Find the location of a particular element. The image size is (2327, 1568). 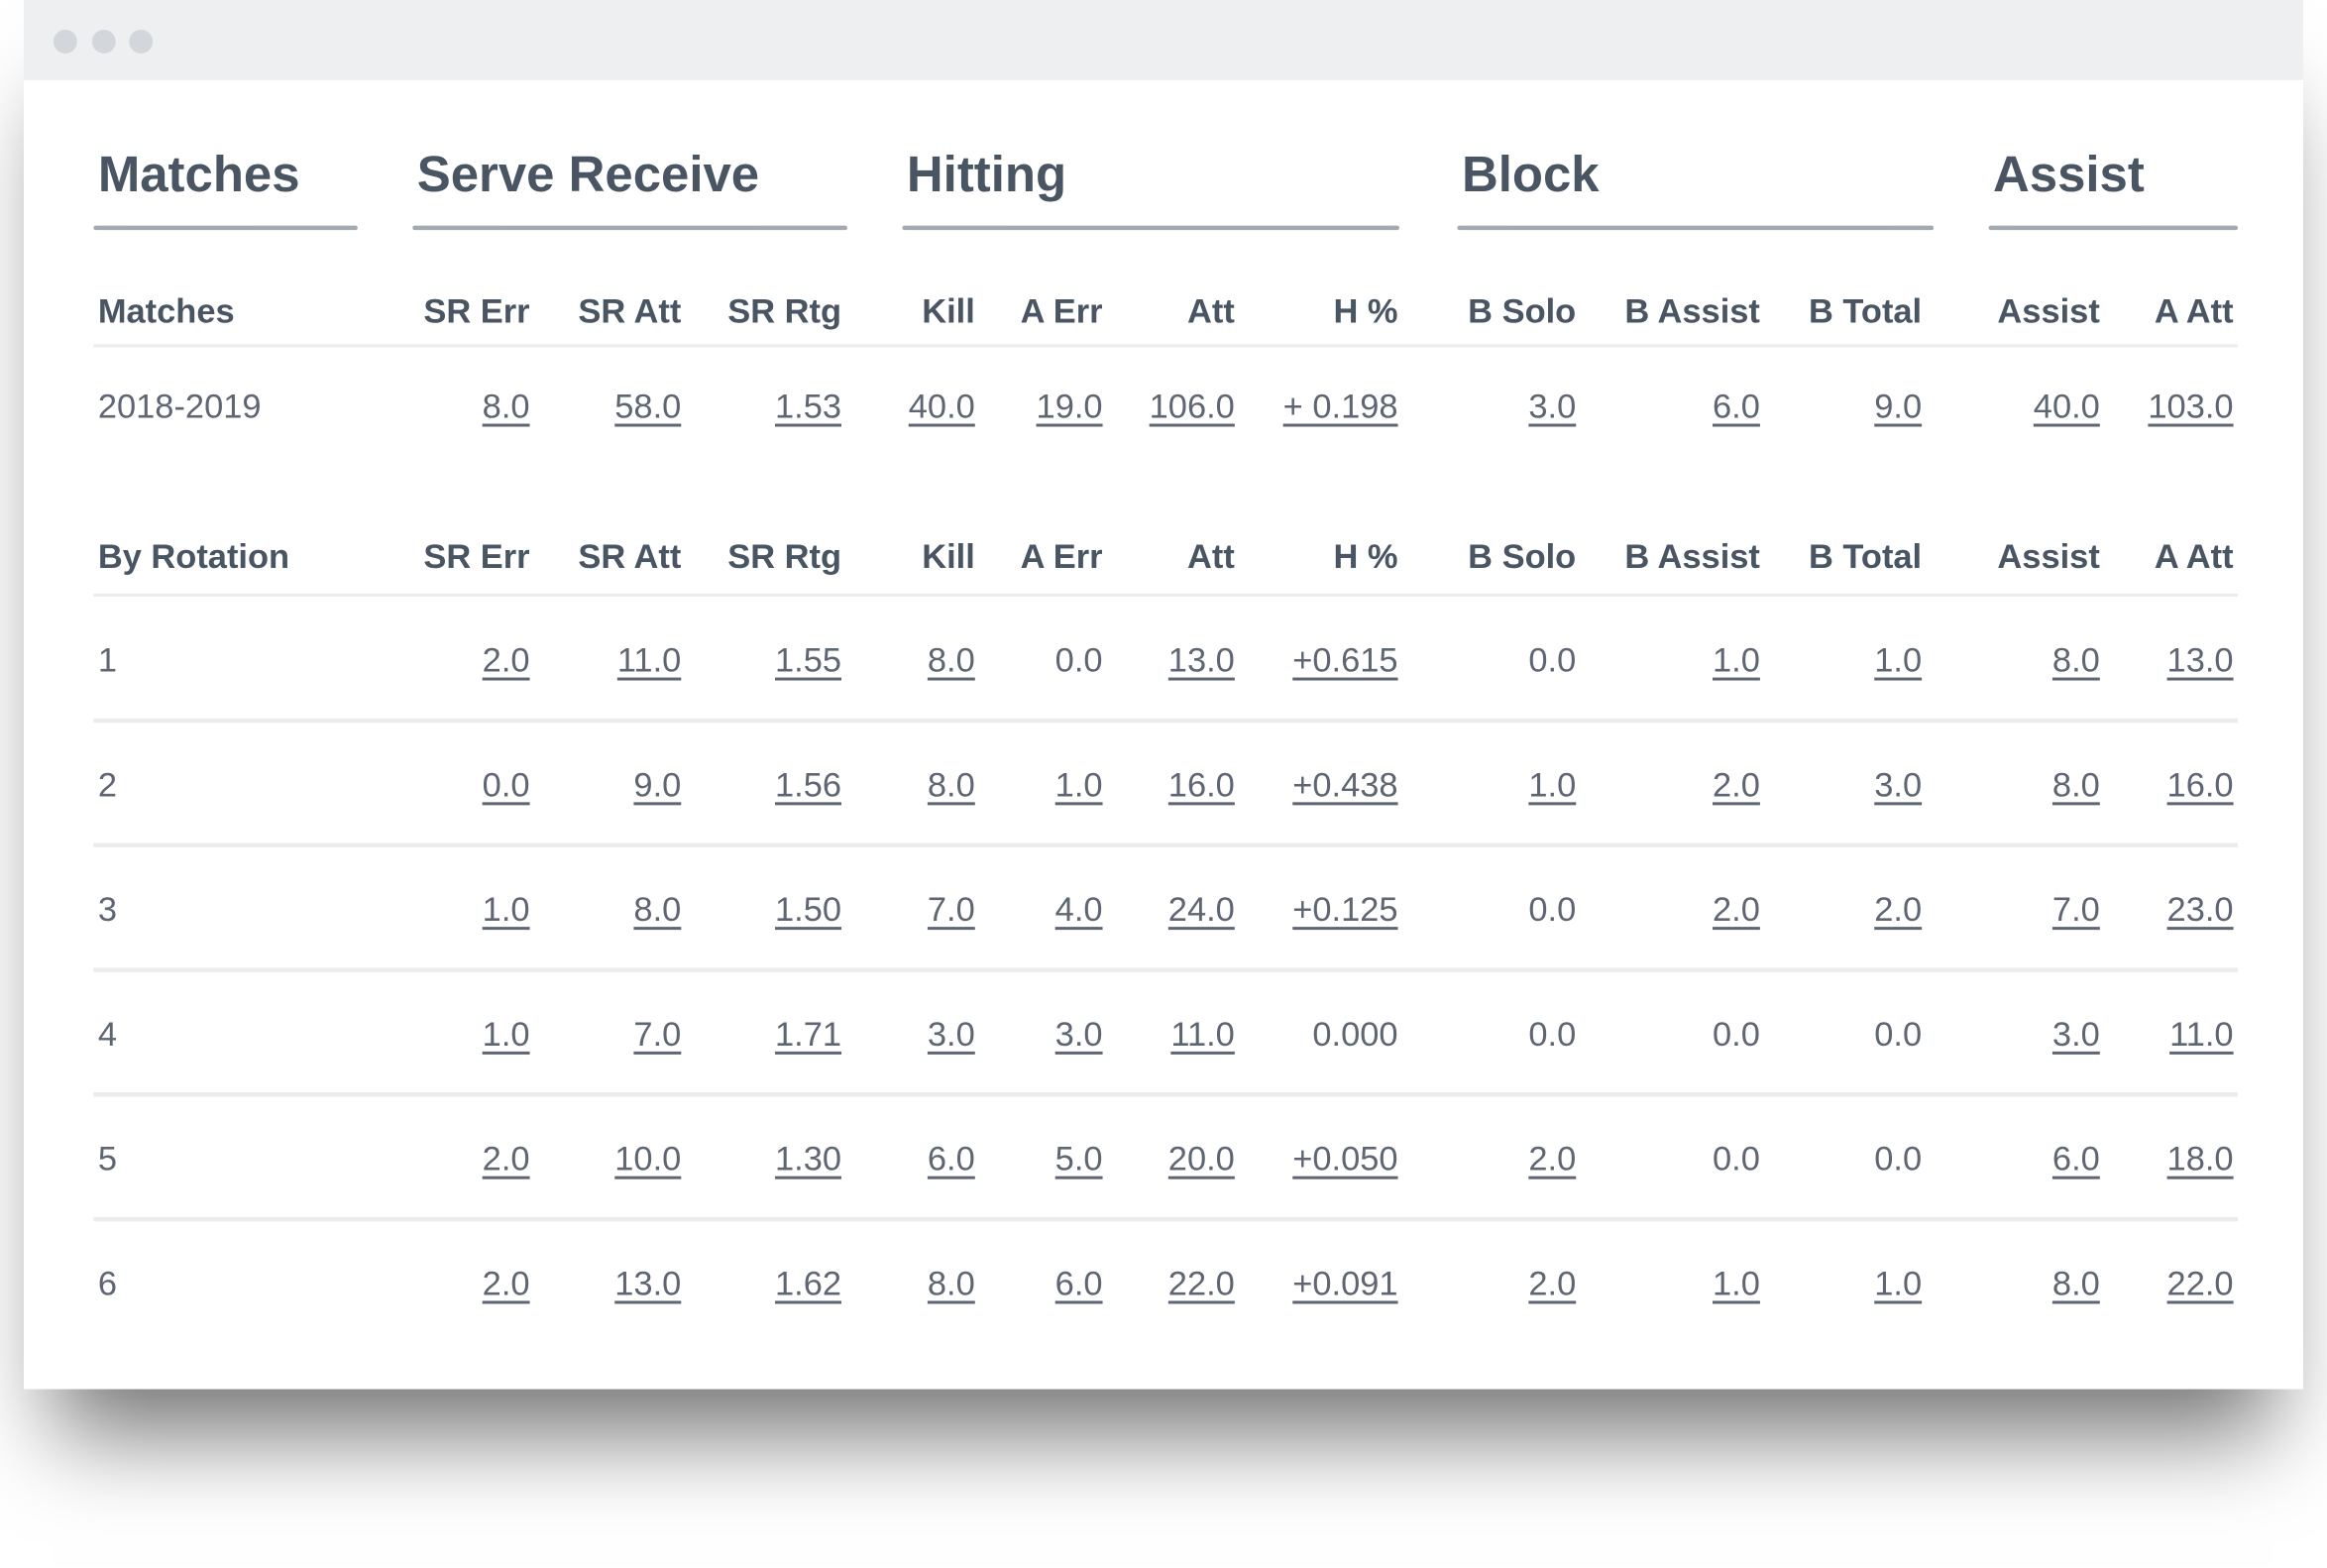

stat-link: 1.53 is located at coordinates (808, 406).